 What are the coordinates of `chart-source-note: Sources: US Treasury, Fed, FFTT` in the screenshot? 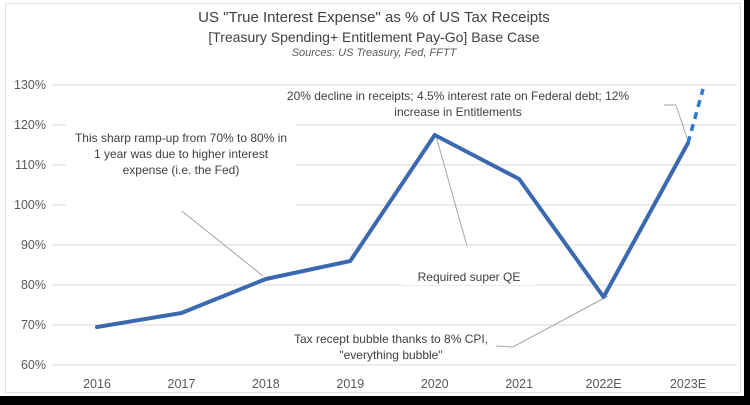 It's located at (374, 53).